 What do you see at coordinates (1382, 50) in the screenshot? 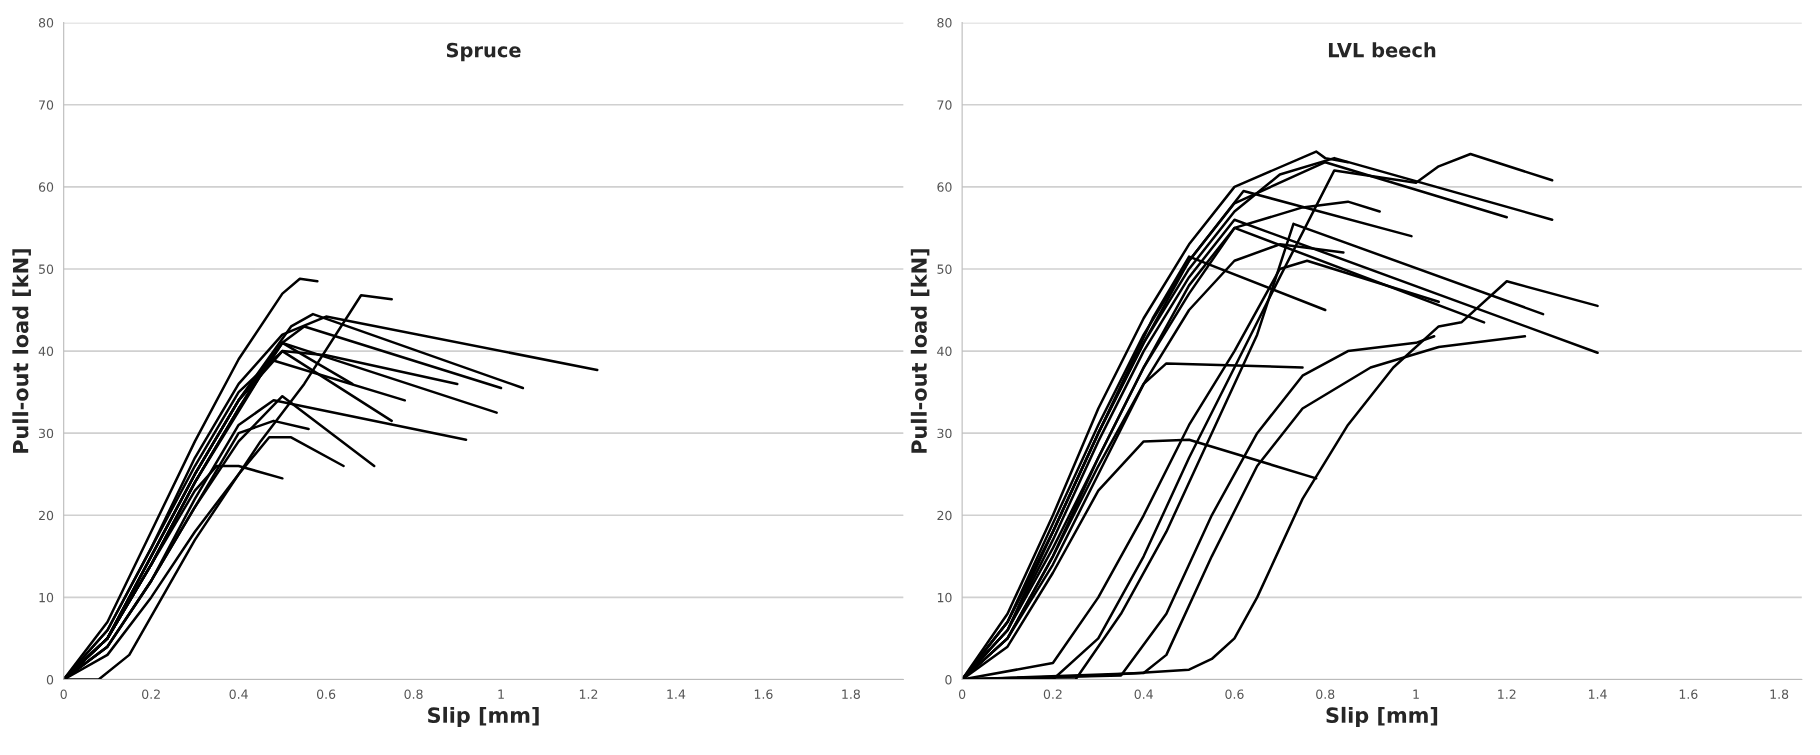
I see `text: LVL beech` at bounding box center [1382, 50].